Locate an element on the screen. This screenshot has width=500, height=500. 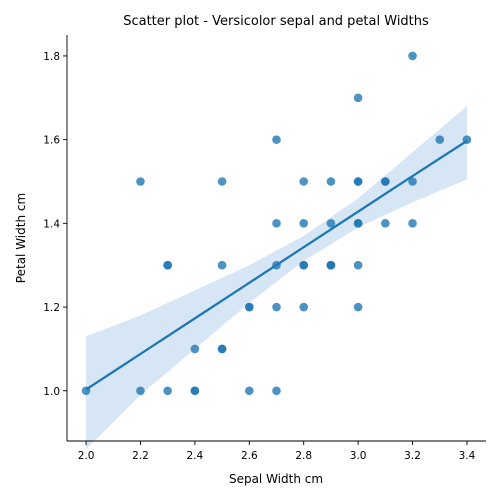
x-tick-label: 2.0 is located at coordinates (86, 456).